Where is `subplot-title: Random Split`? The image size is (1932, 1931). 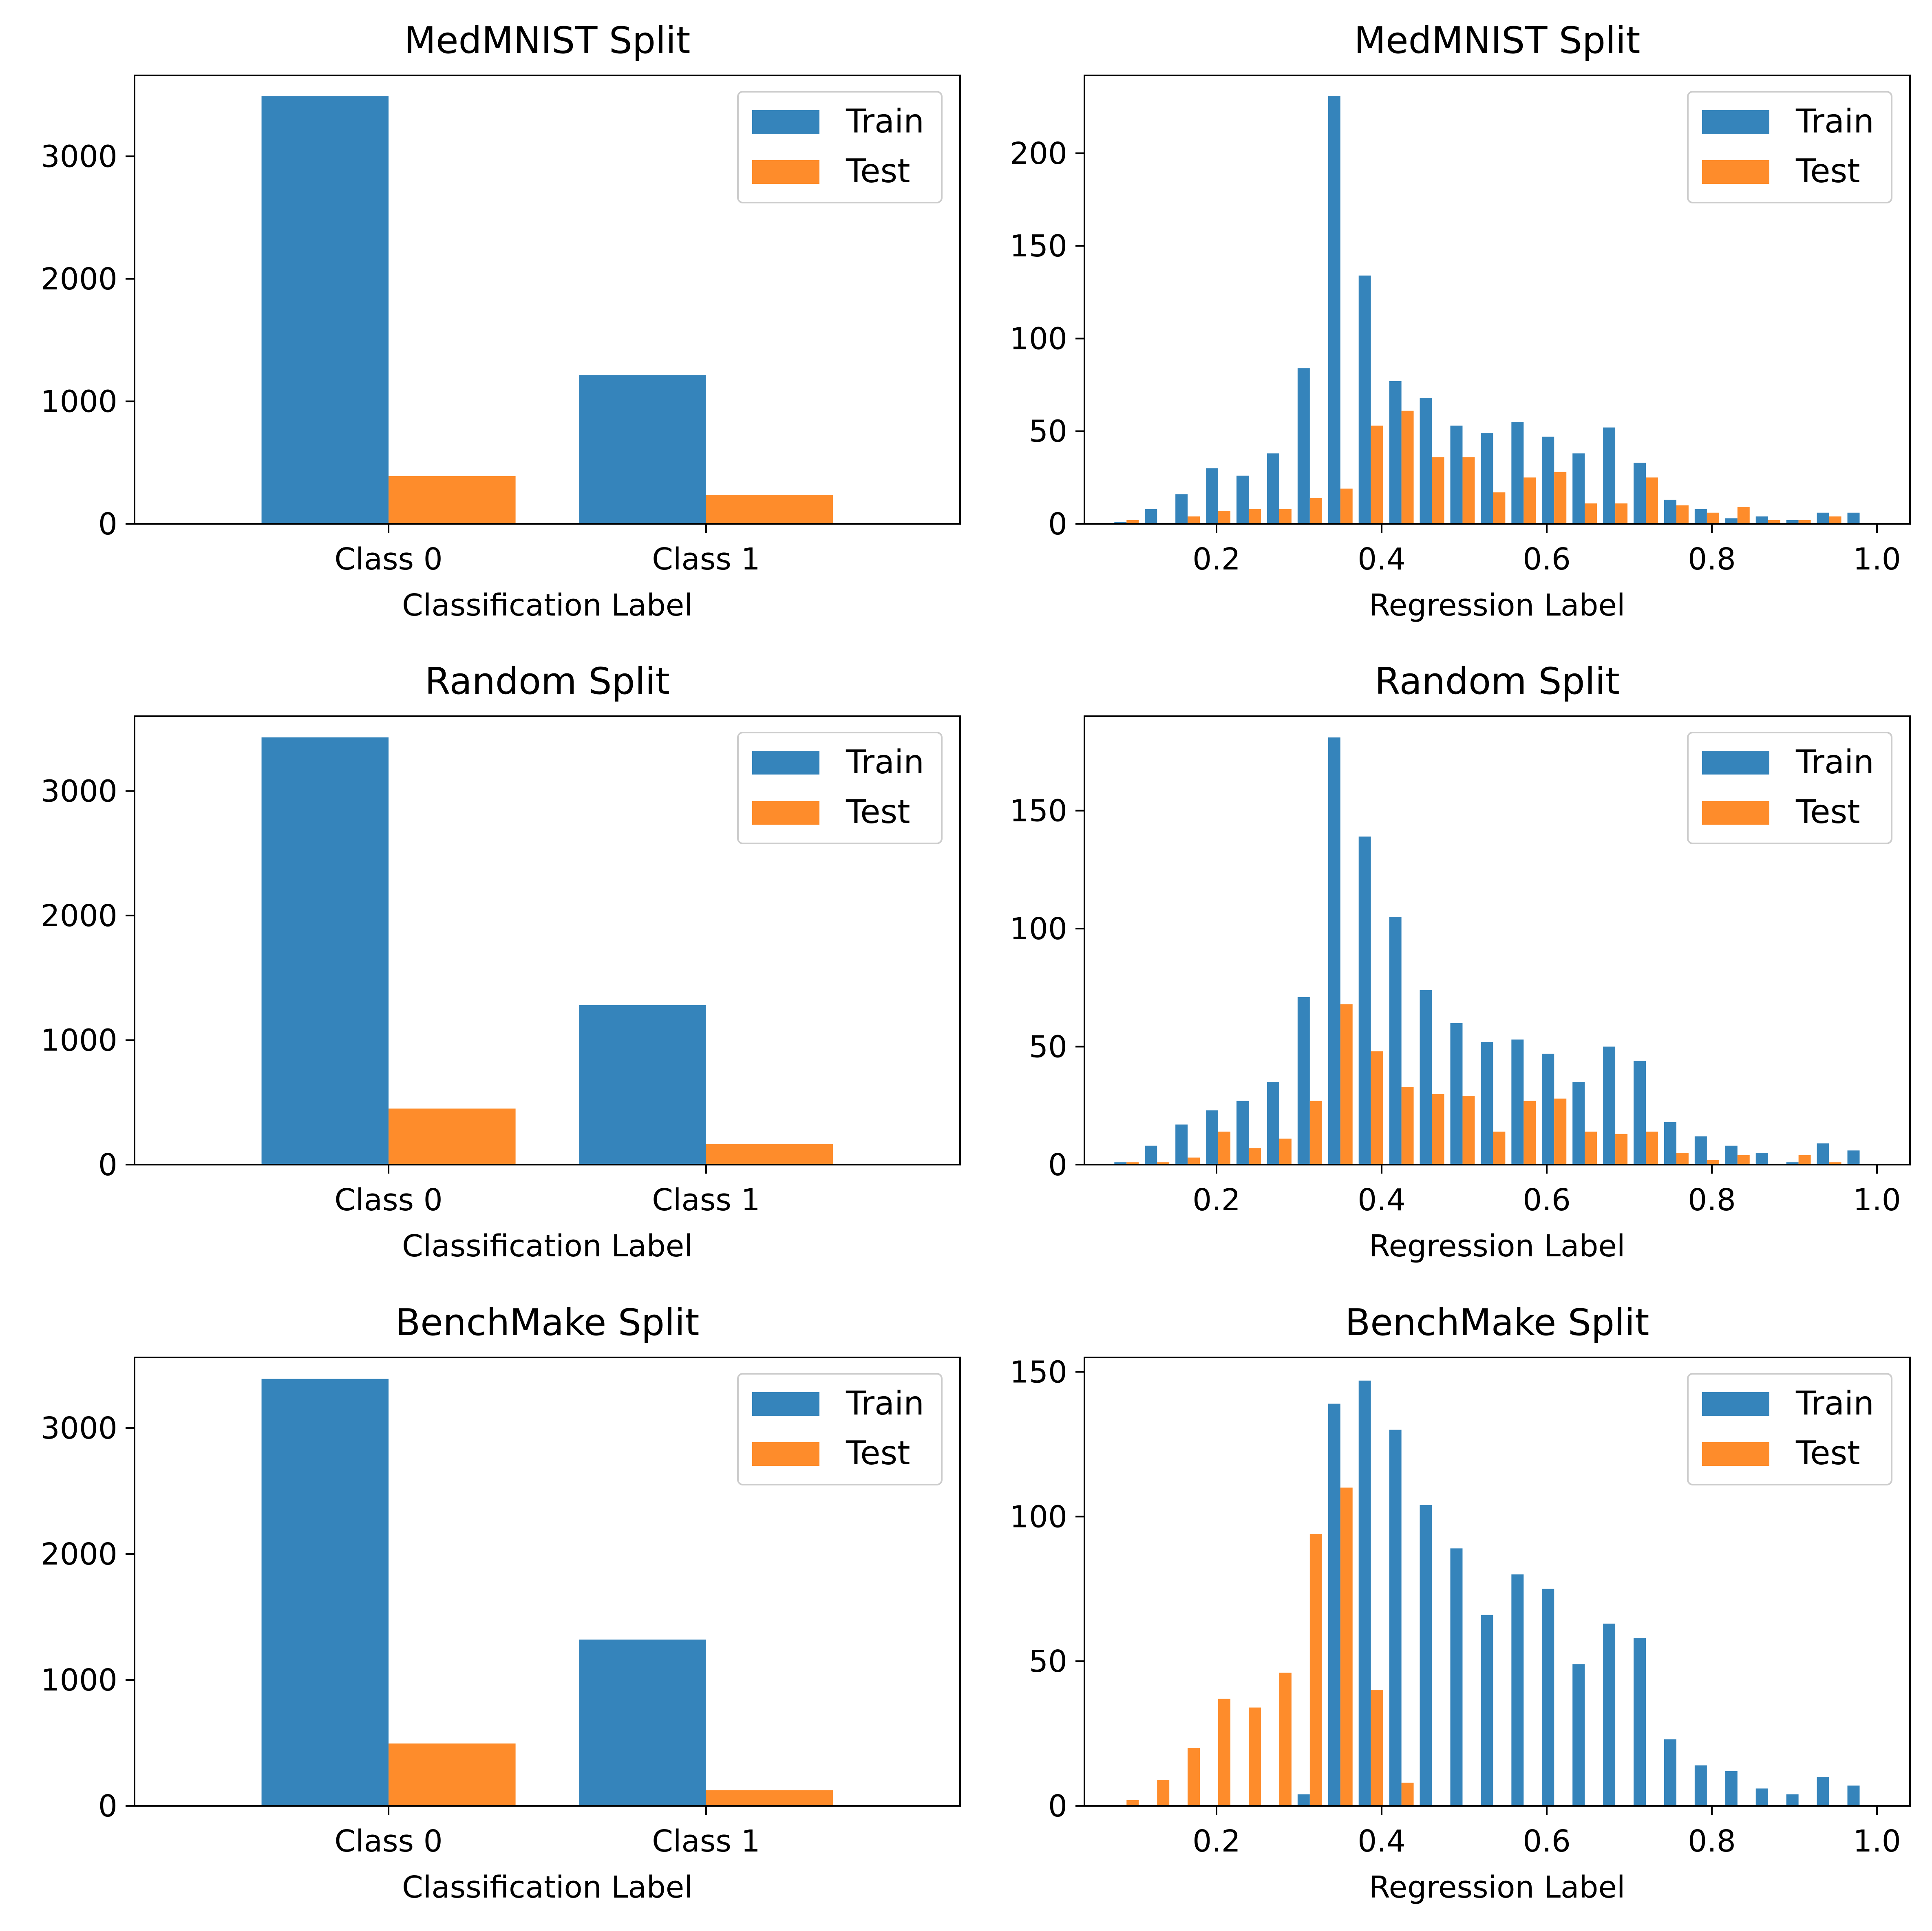
subplot-title: Random Split is located at coordinates (1497, 682).